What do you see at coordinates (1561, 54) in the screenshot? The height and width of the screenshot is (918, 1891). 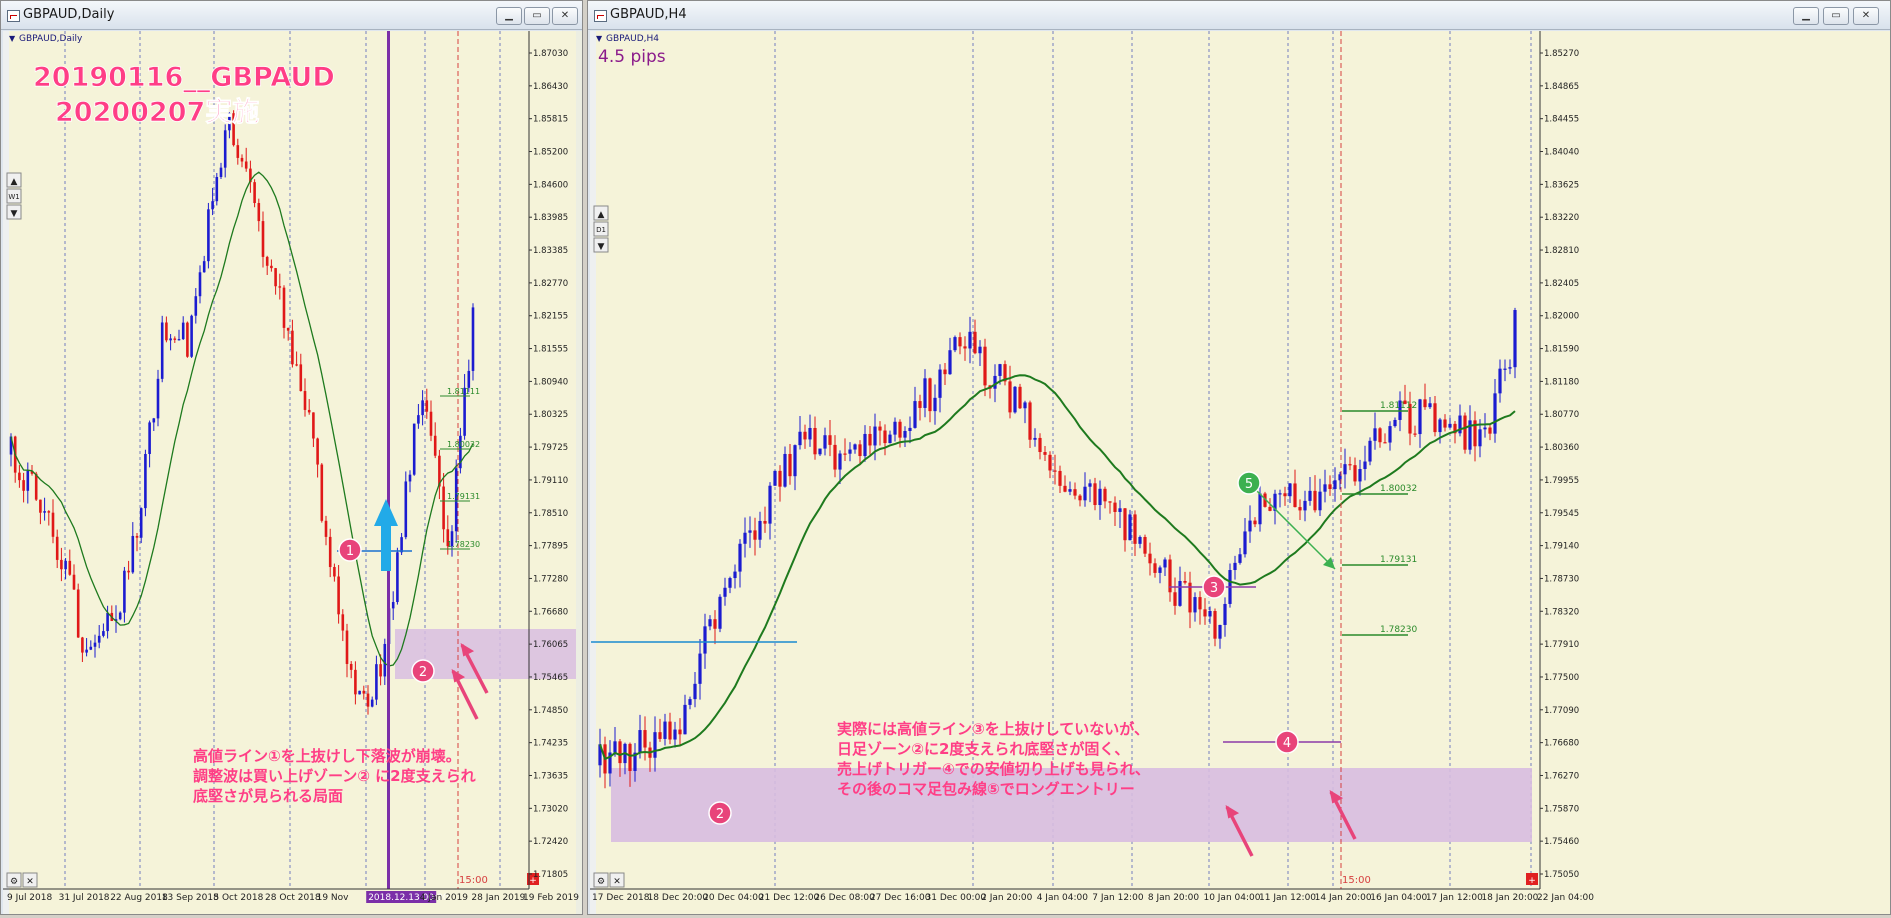 I see `y-tick-label: 1.85270` at bounding box center [1561, 54].